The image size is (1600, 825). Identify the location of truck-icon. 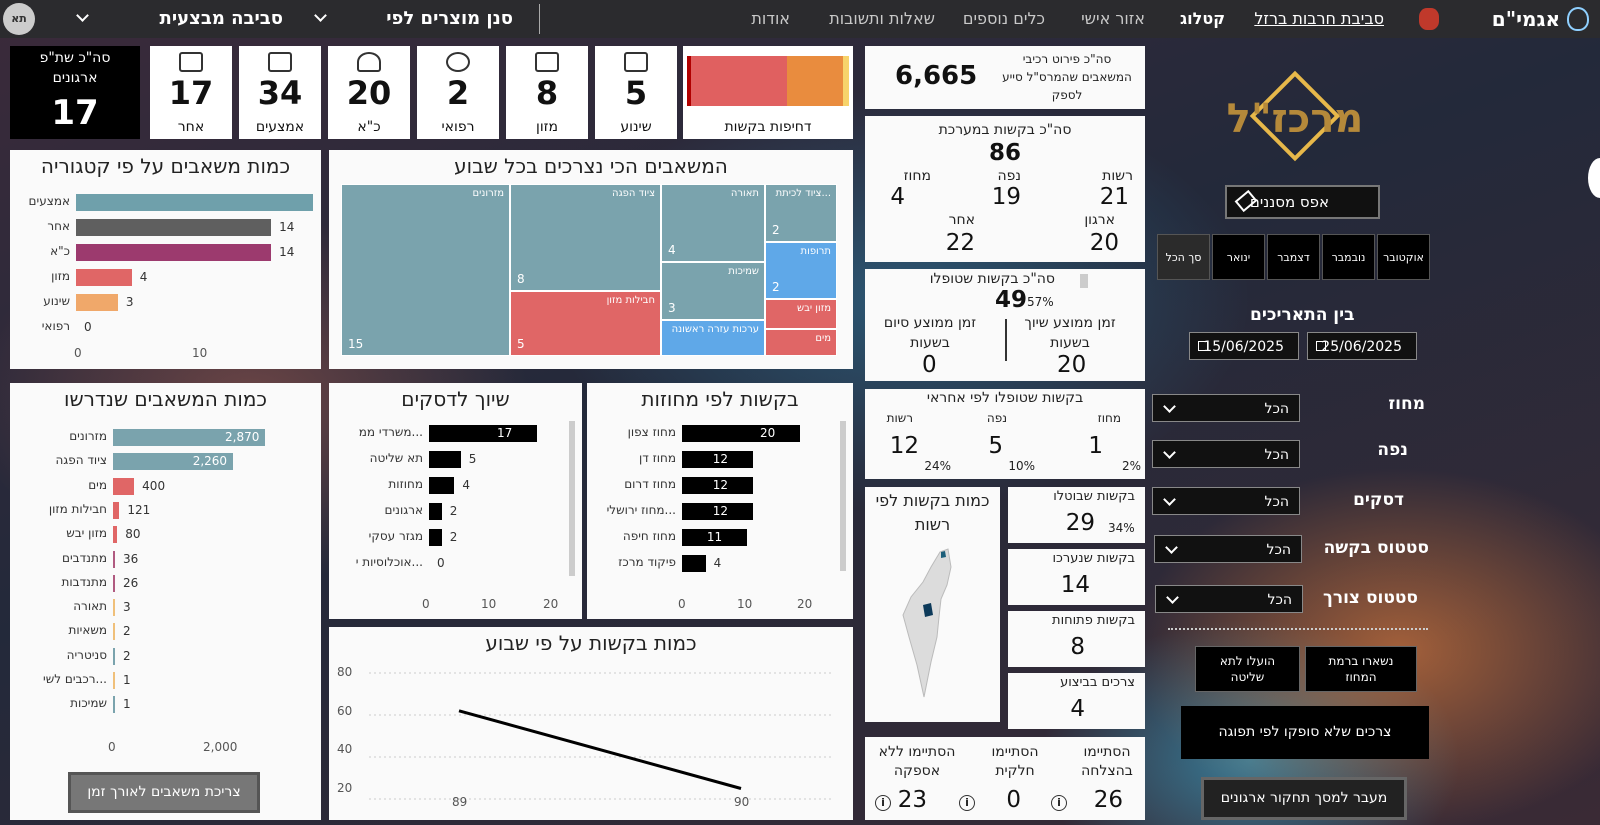
(636, 62).